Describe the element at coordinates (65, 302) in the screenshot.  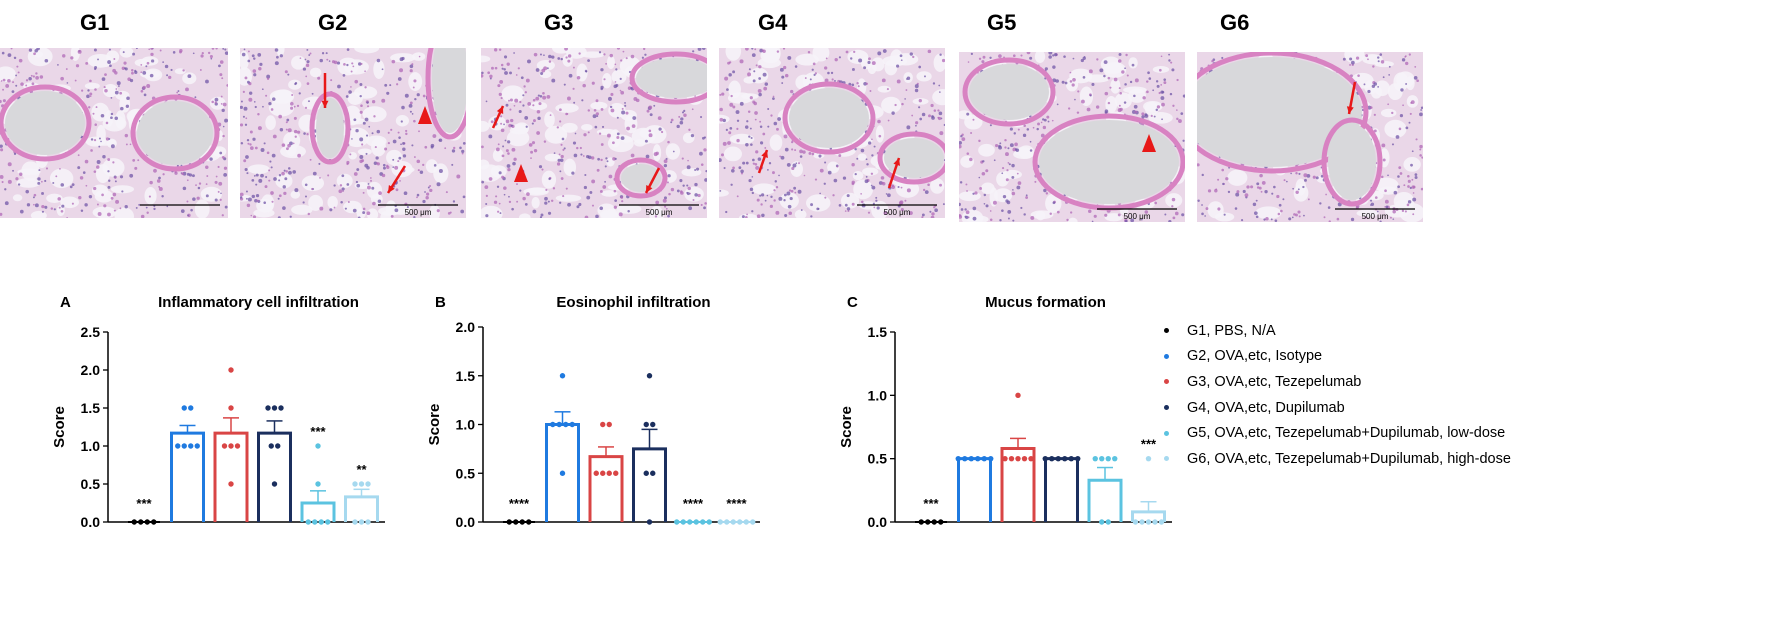
I see `panel-letter: A` at that location.